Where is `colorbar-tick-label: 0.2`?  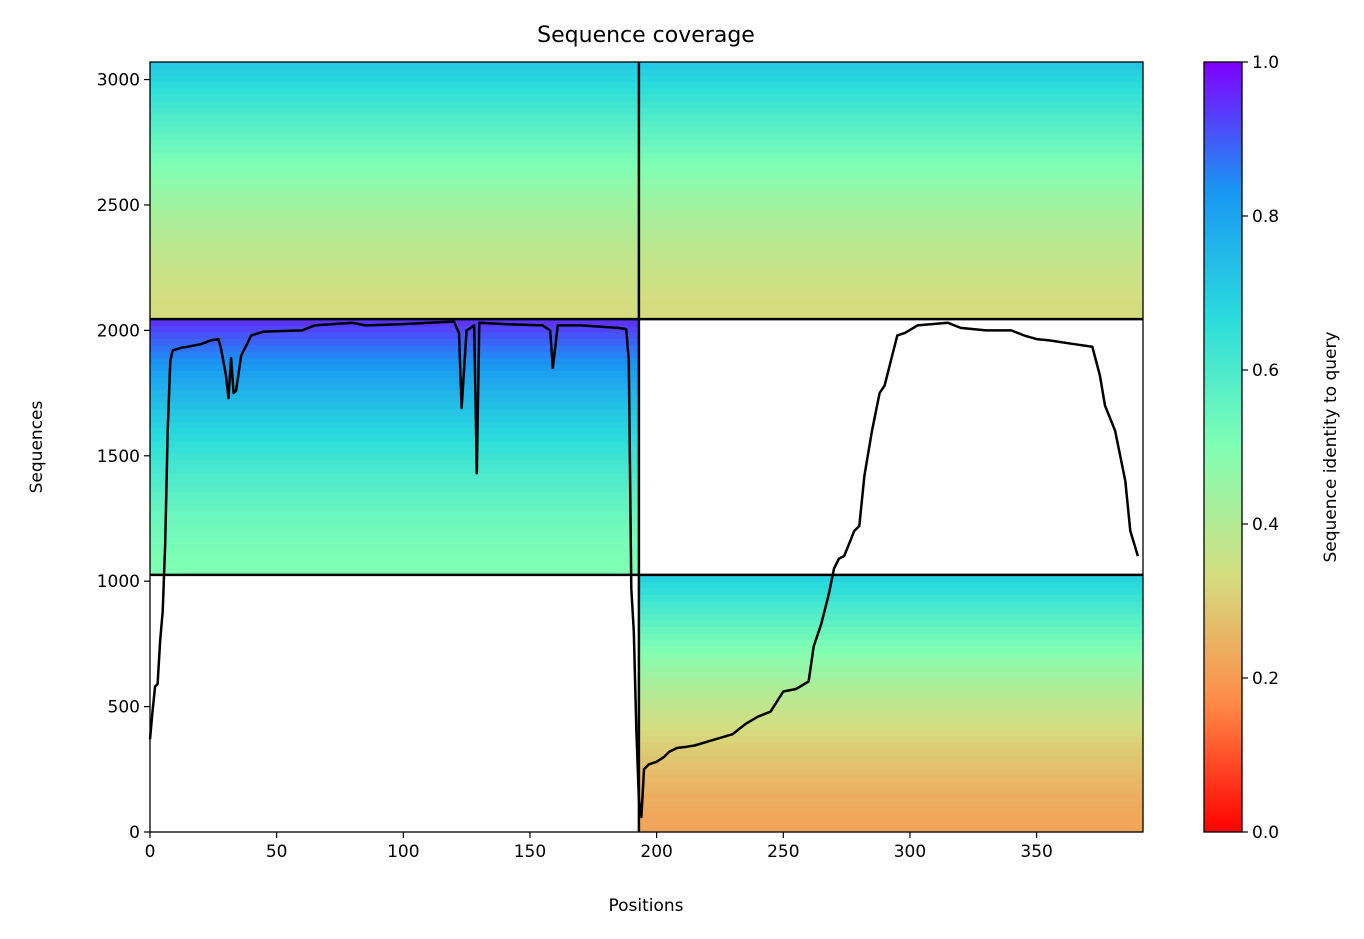
colorbar-tick-label: 0.2 is located at coordinates (1265, 679).